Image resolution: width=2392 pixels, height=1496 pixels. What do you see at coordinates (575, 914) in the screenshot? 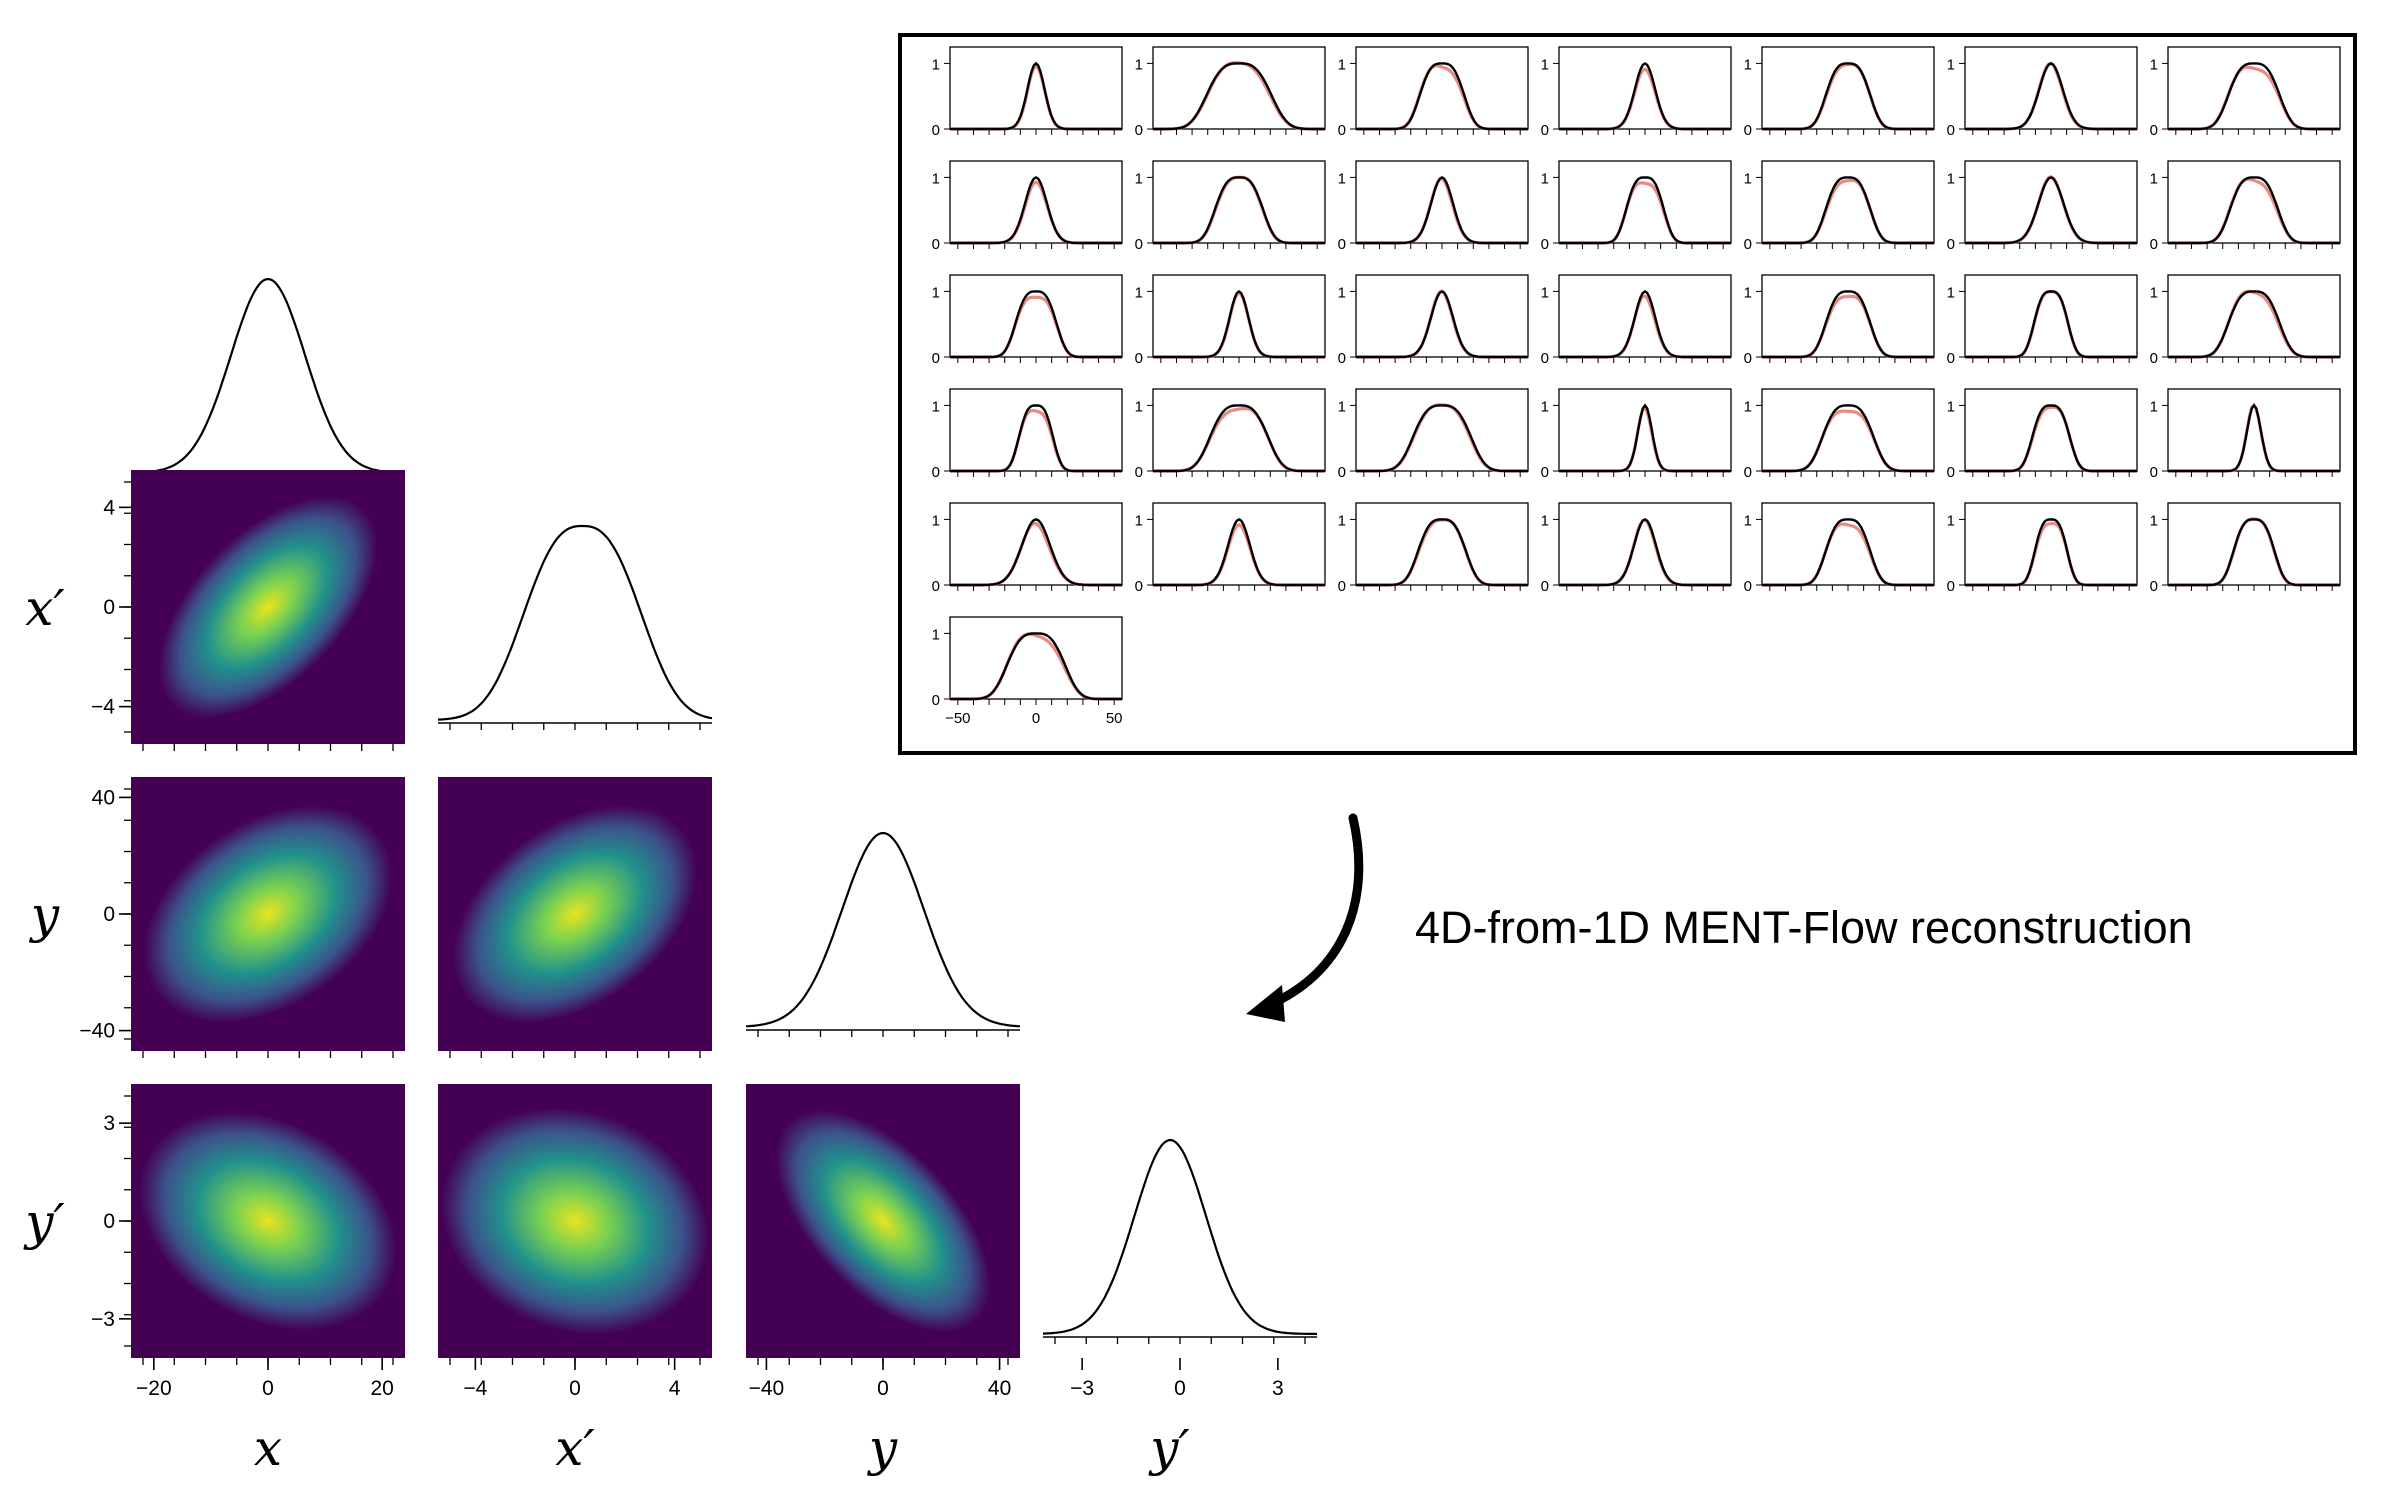
I see `heatmap-y-vs-xp` at bounding box center [575, 914].